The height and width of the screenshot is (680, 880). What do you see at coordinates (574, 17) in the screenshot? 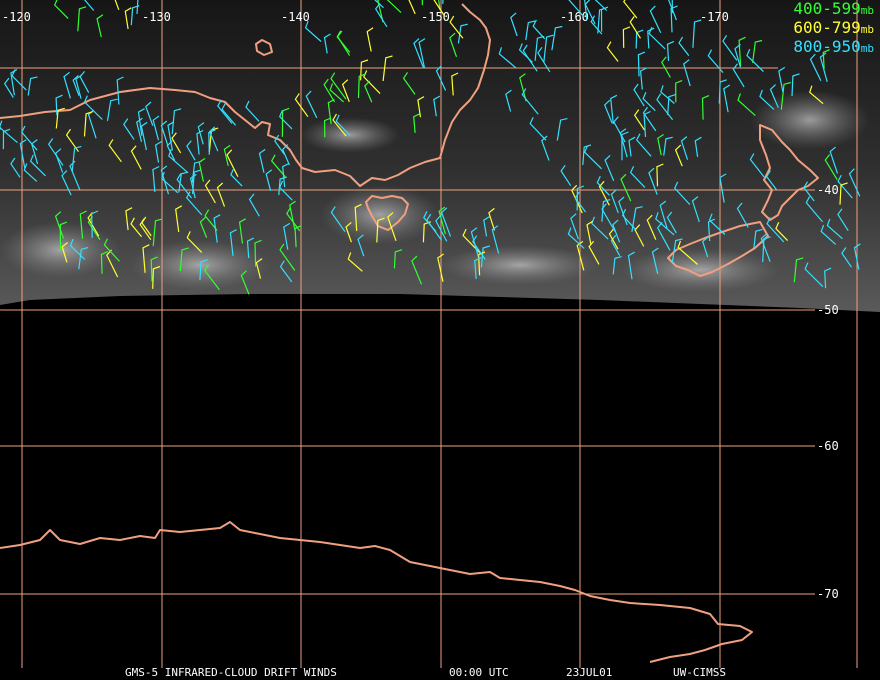
I see `lon-label: -160` at bounding box center [574, 17].